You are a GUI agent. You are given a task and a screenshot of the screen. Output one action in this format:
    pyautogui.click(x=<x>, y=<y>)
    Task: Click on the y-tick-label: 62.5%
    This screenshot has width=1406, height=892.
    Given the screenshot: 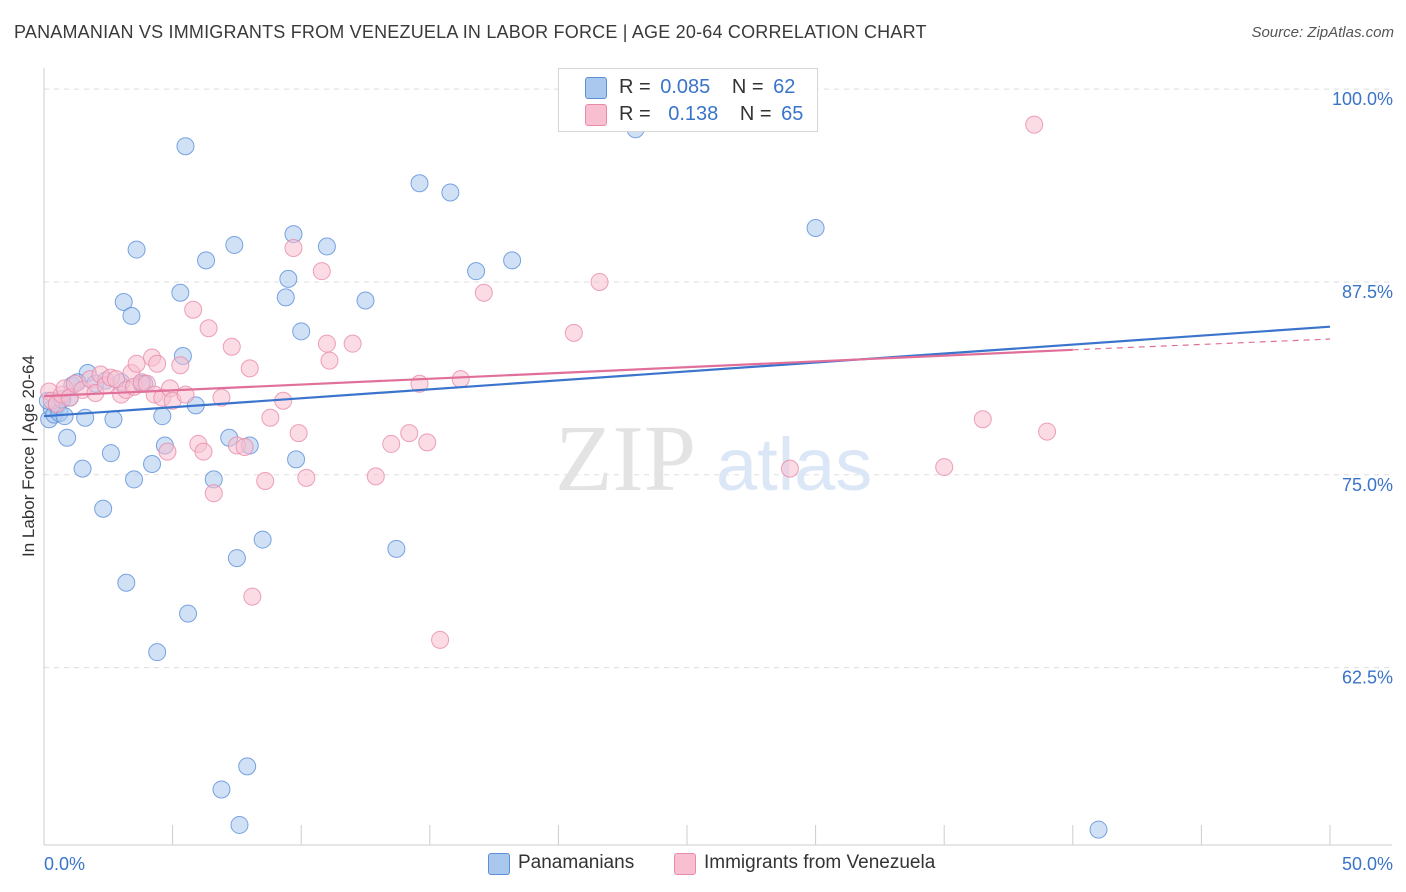 What is the action you would take?
    pyautogui.click(x=1367, y=678)
    